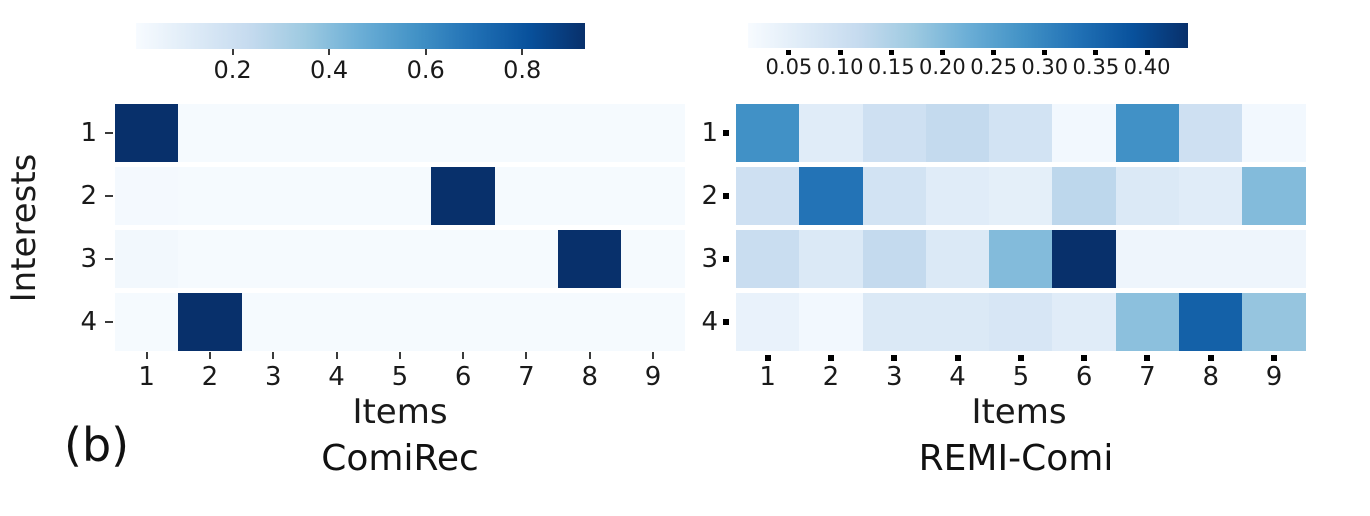  What do you see at coordinates (400, 412) in the screenshot?
I see `x-axis-label: Items` at bounding box center [400, 412].